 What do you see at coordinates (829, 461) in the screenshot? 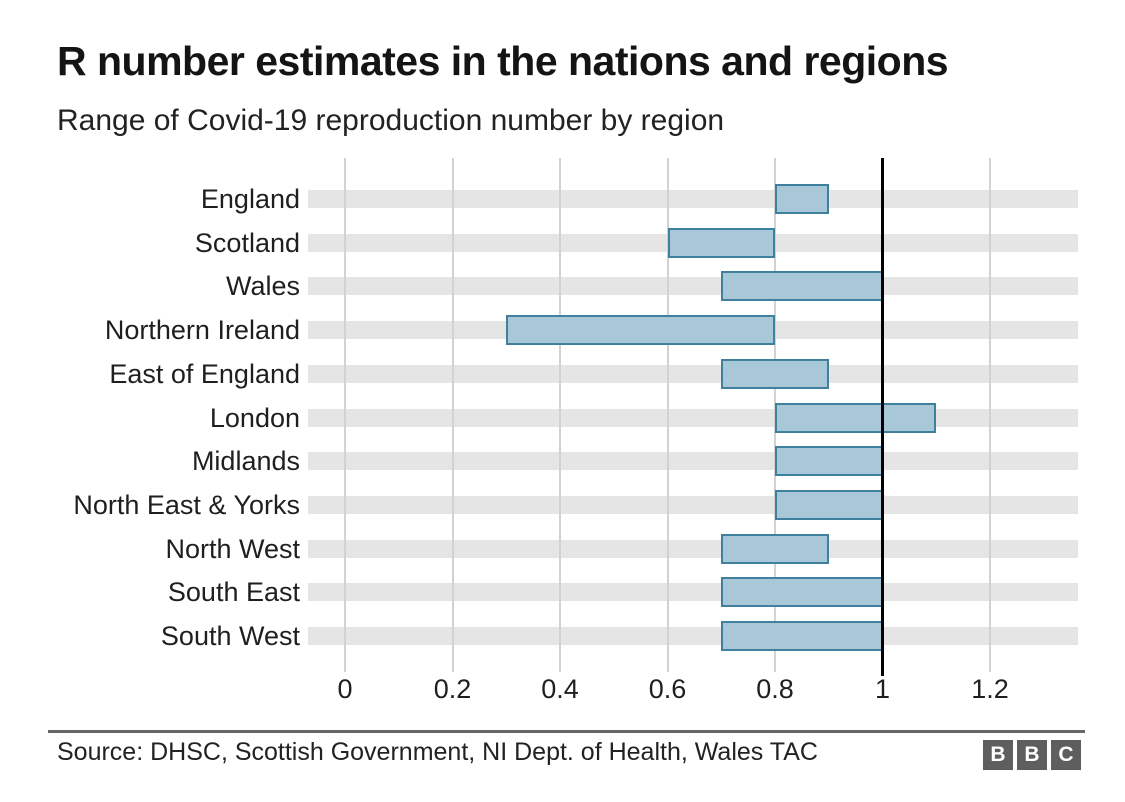
I see `range-bar-midlands` at bounding box center [829, 461].